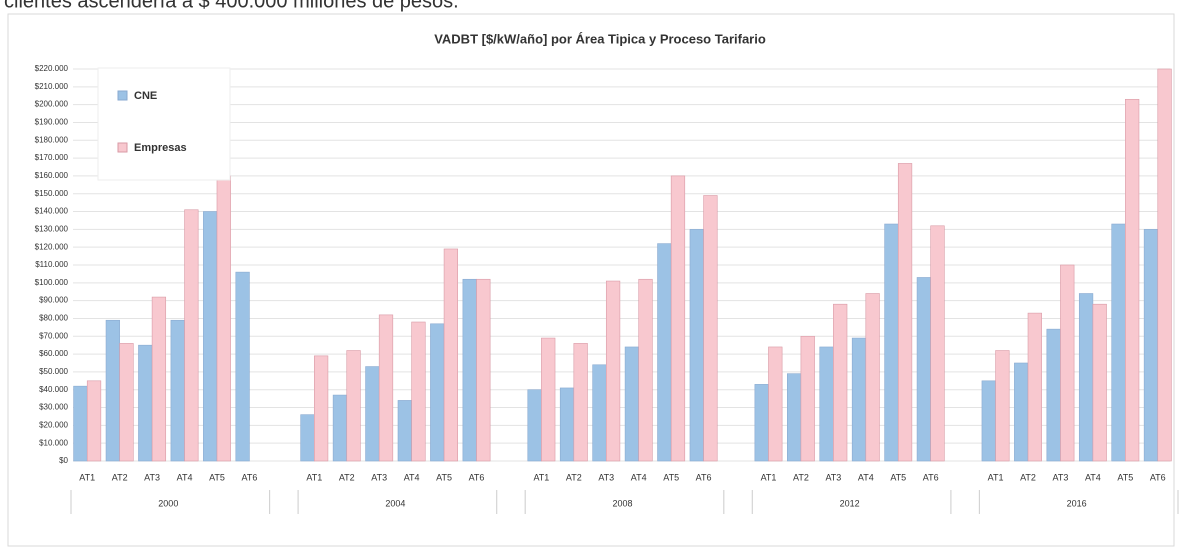 The image size is (1182, 551). Describe the element at coordinates (168, 503) in the screenshot. I see `group-label: 2000` at that location.